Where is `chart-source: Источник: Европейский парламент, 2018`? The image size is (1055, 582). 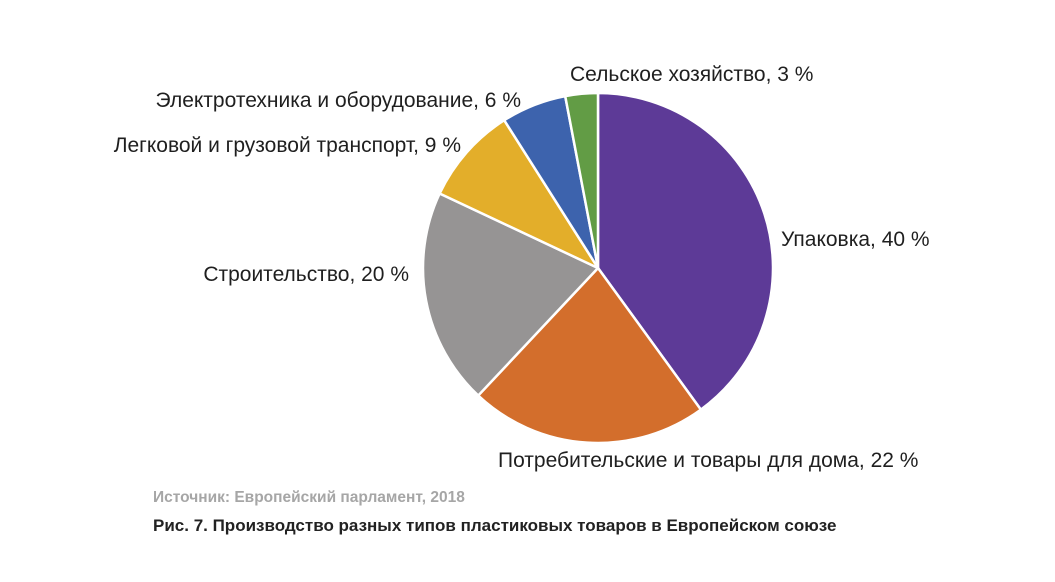
chart-source: Источник: Европейский парламент, 2018 is located at coordinates (309, 497).